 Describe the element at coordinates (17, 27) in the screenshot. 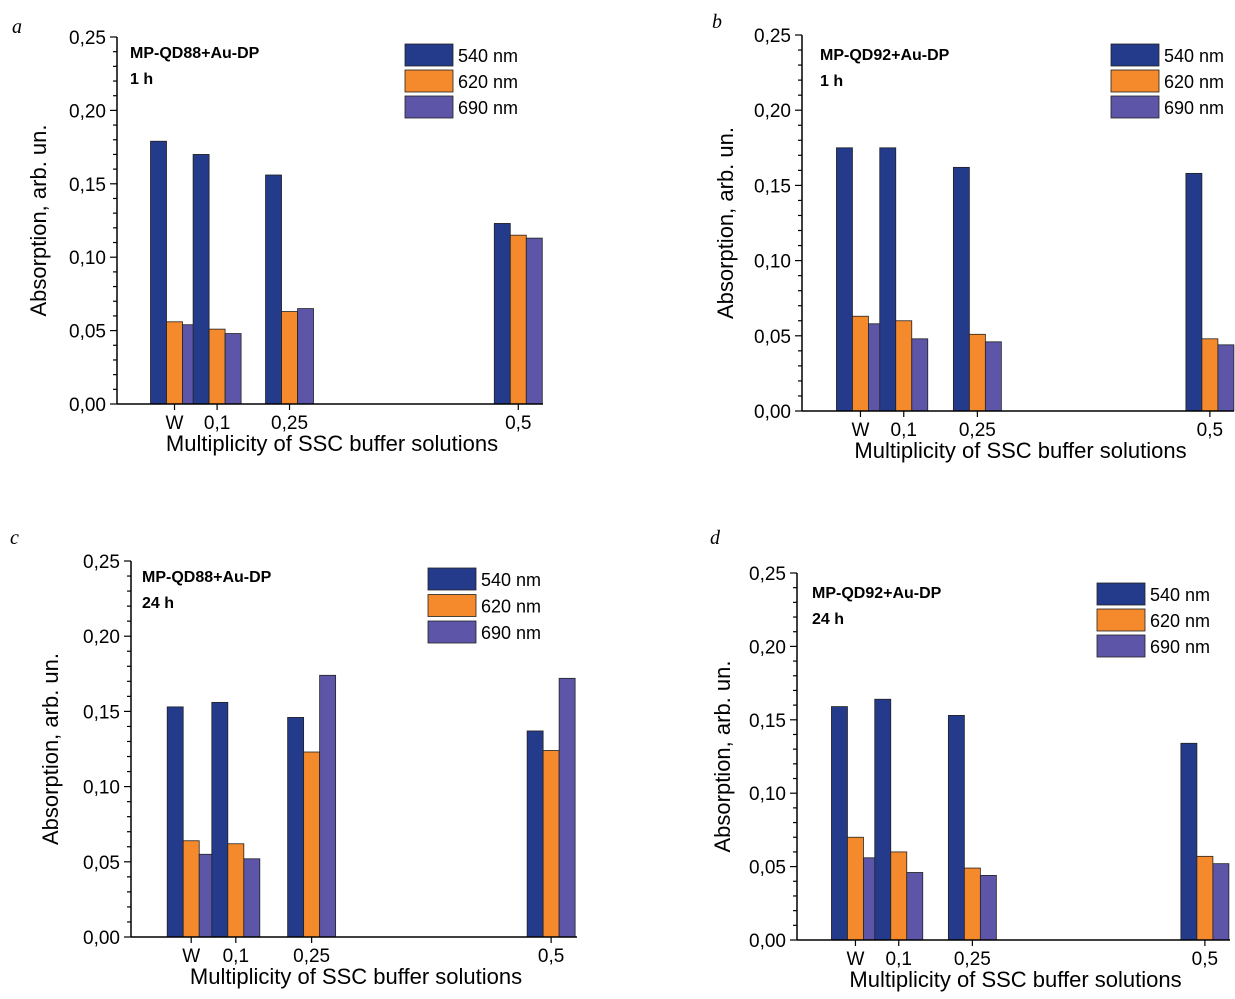

I see `panel-letter: a` at that location.